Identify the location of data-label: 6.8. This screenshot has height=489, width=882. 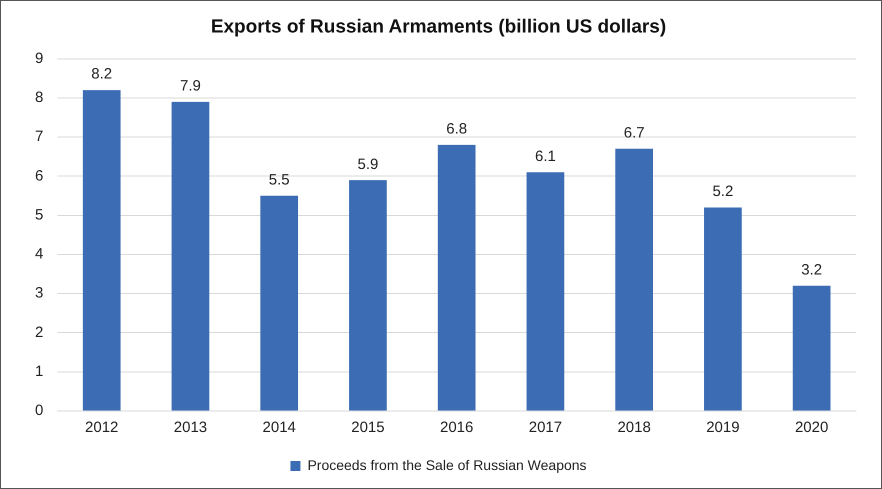
(457, 129).